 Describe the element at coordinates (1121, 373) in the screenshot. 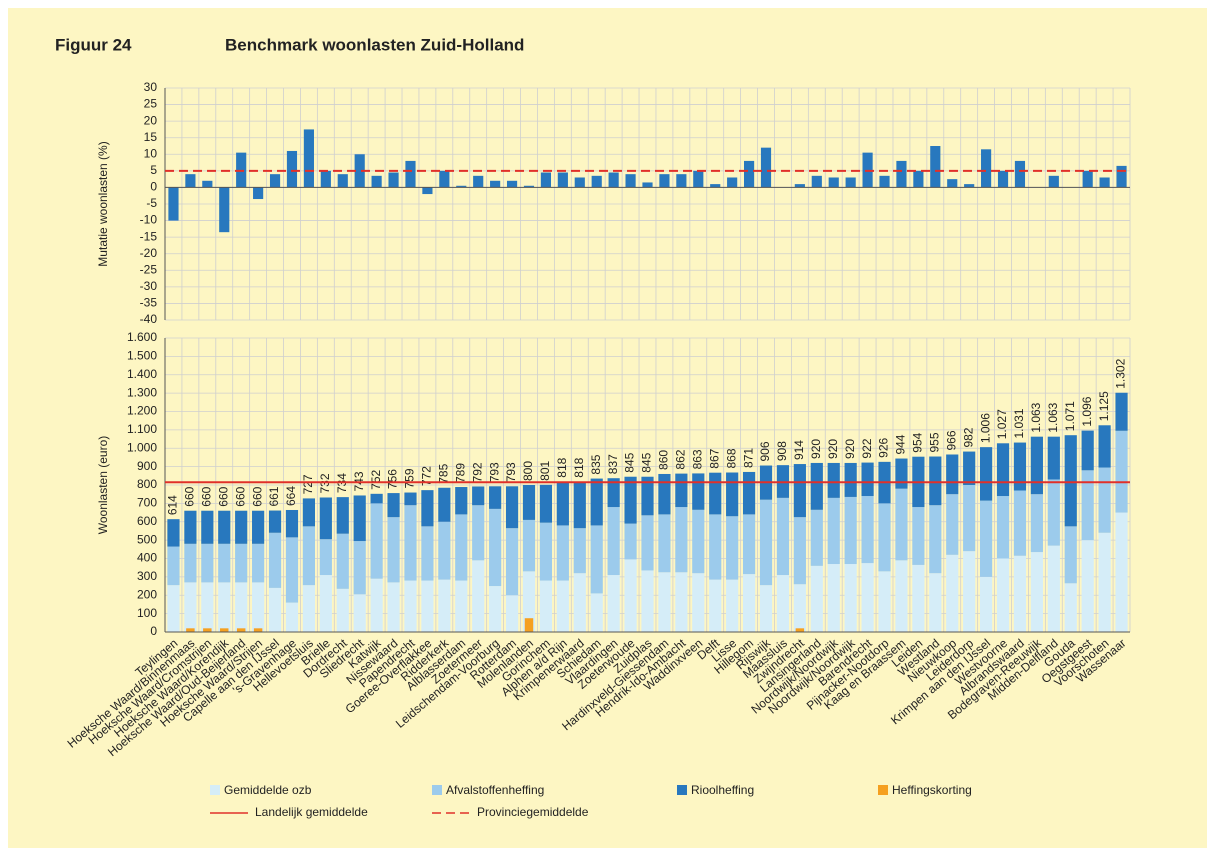

I see `total-label: 1.302` at that location.